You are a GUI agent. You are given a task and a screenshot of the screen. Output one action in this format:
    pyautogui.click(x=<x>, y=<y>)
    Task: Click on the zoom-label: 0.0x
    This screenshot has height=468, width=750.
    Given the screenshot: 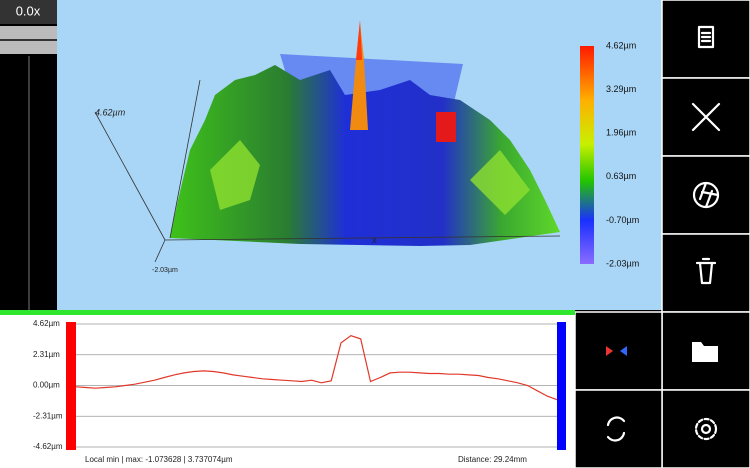 What is the action you would take?
    pyautogui.click(x=28, y=10)
    